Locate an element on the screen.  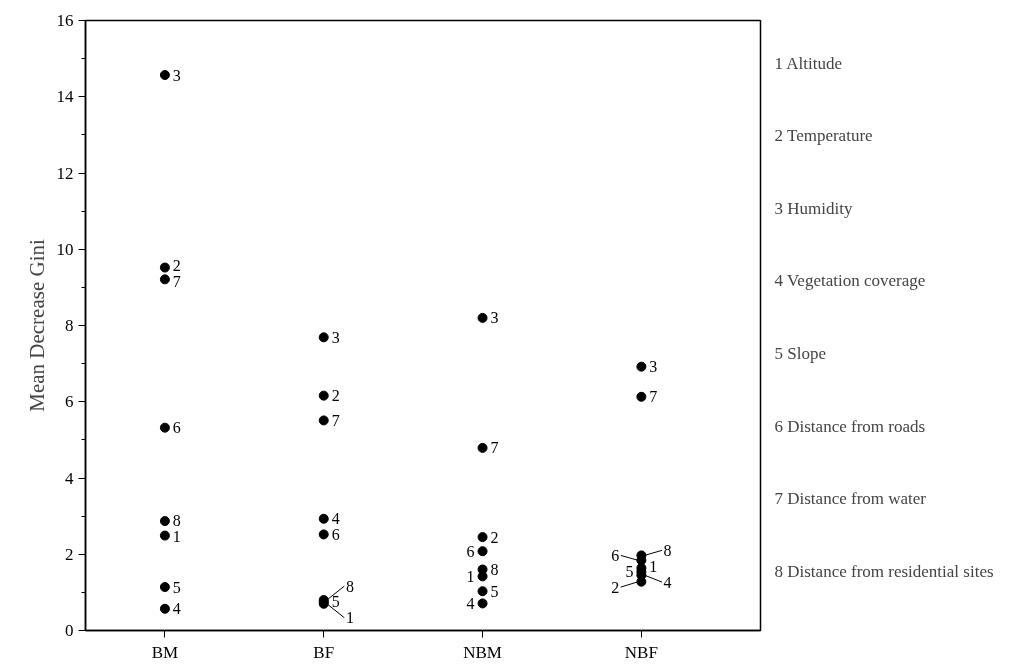
legend-label: 1 is located at coordinates (349, 618).